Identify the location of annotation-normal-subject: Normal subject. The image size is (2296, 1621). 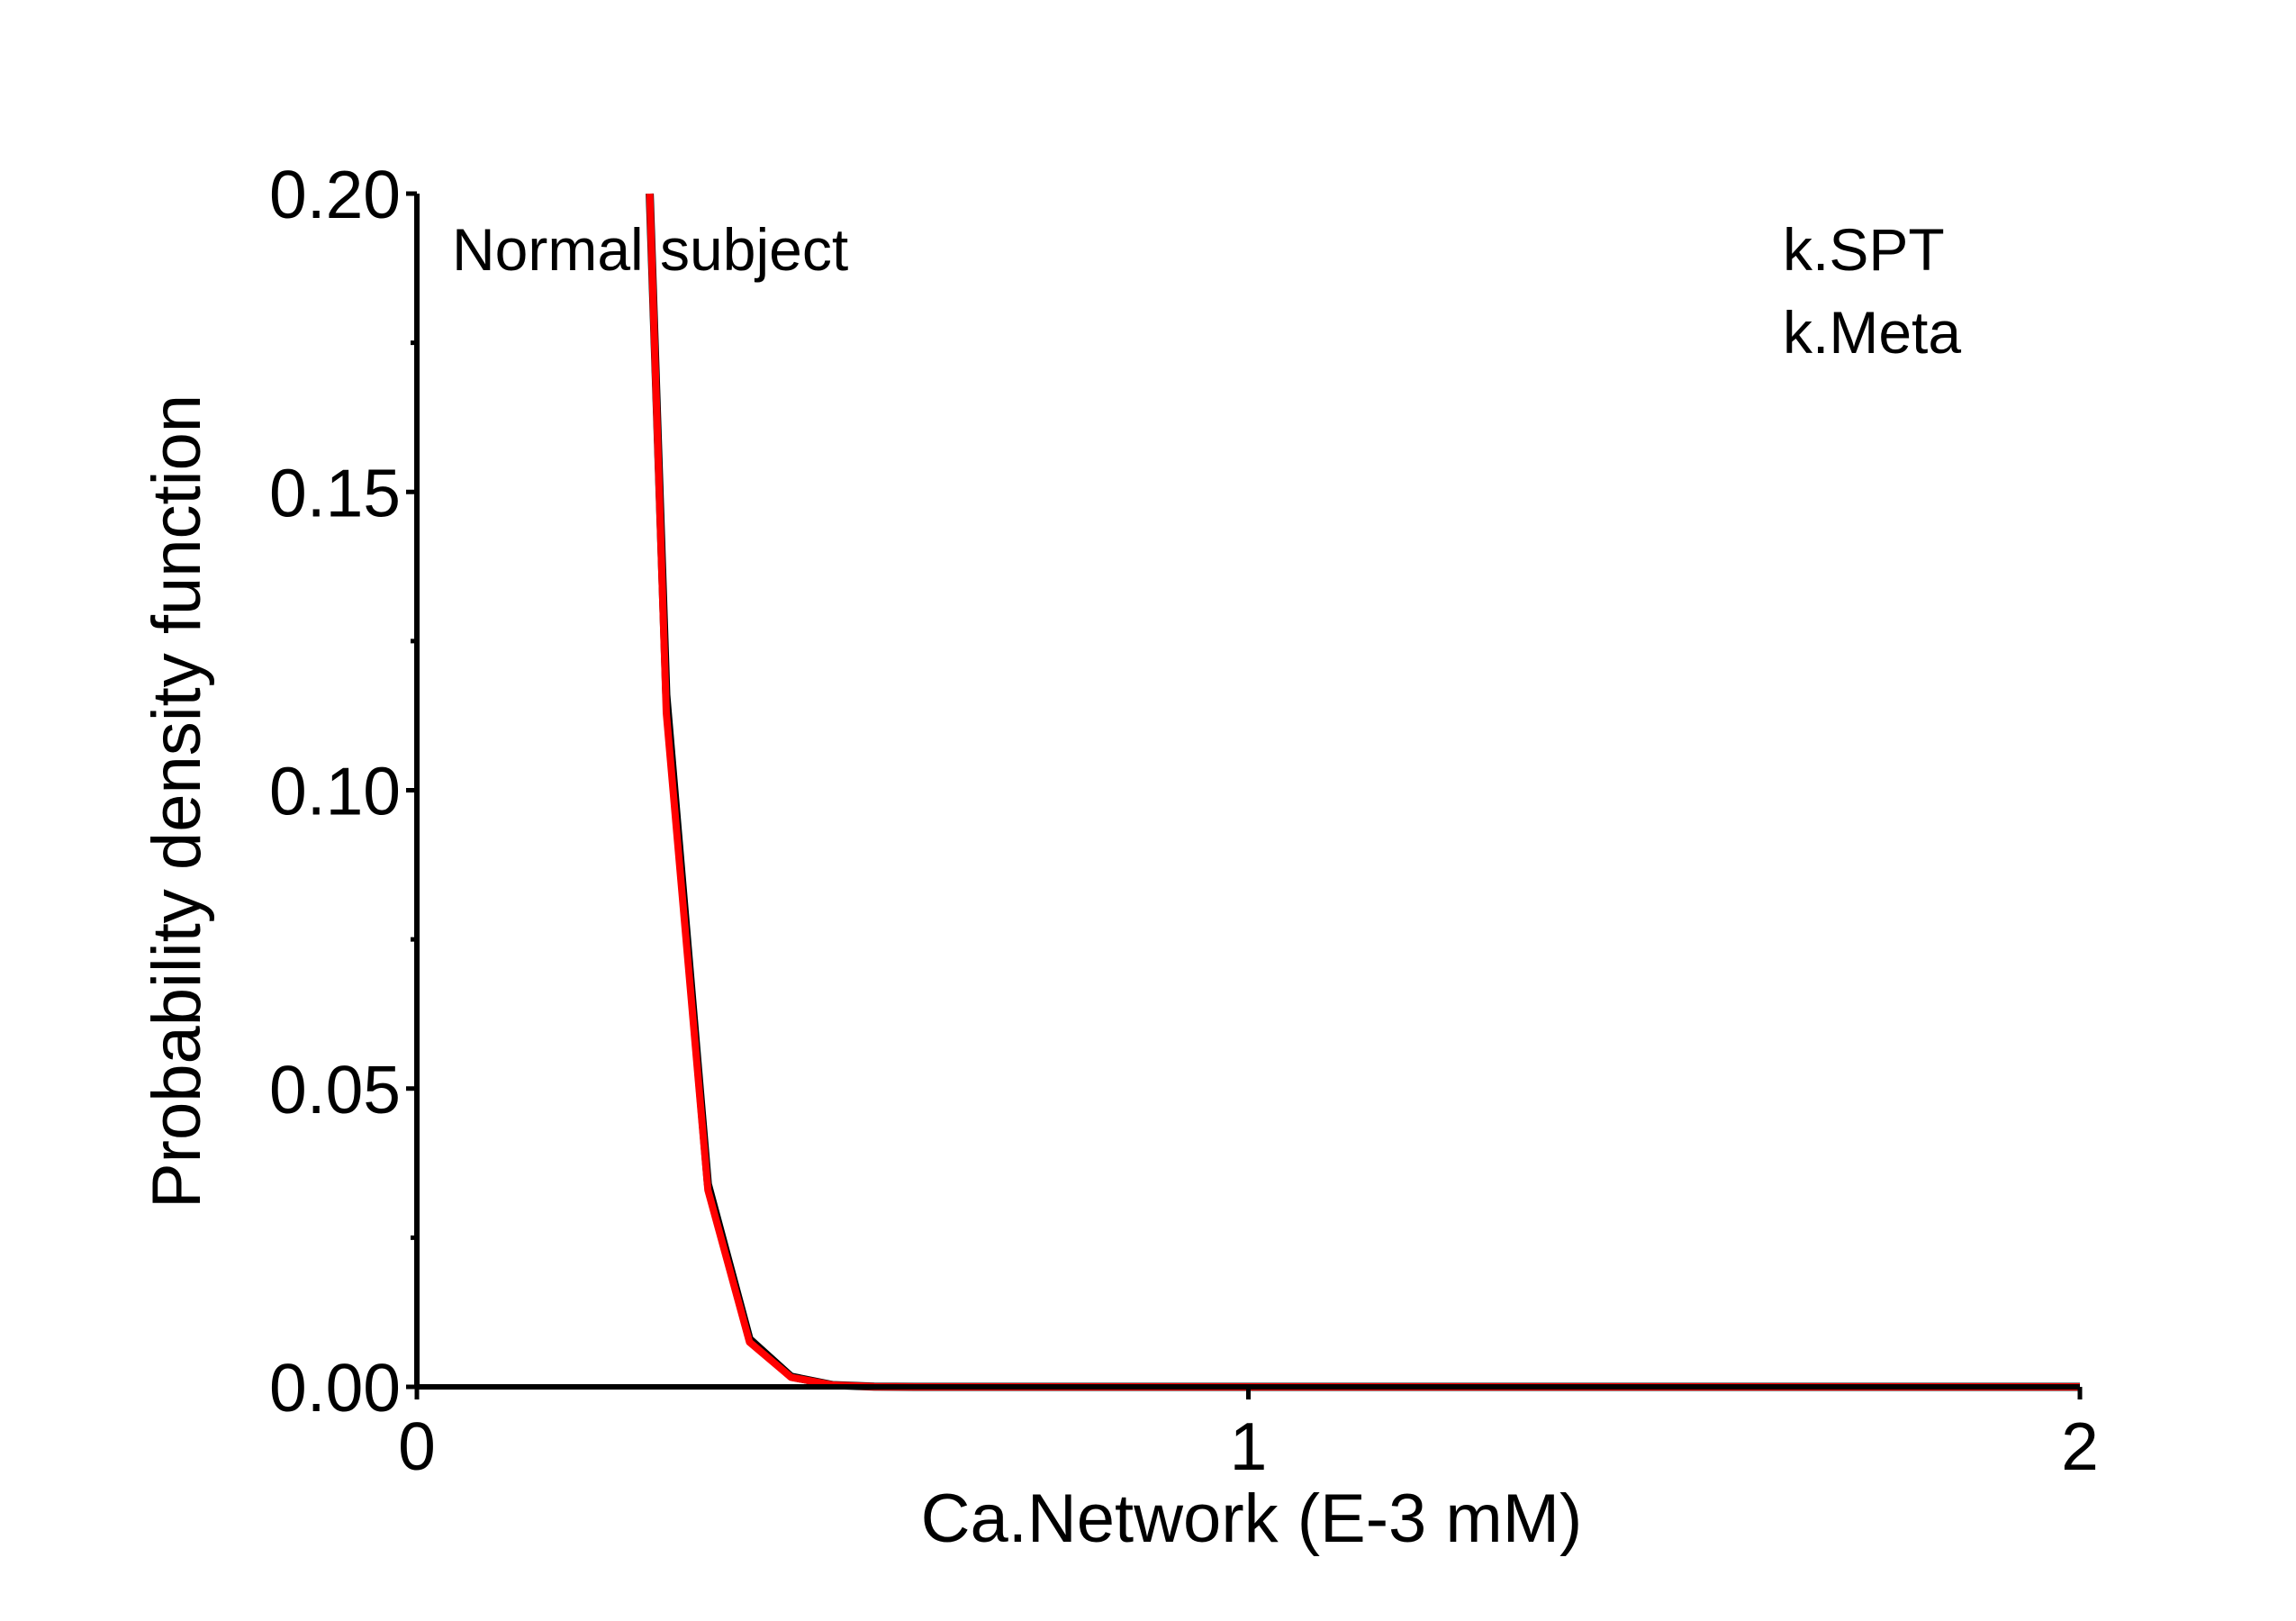
(650, 249).